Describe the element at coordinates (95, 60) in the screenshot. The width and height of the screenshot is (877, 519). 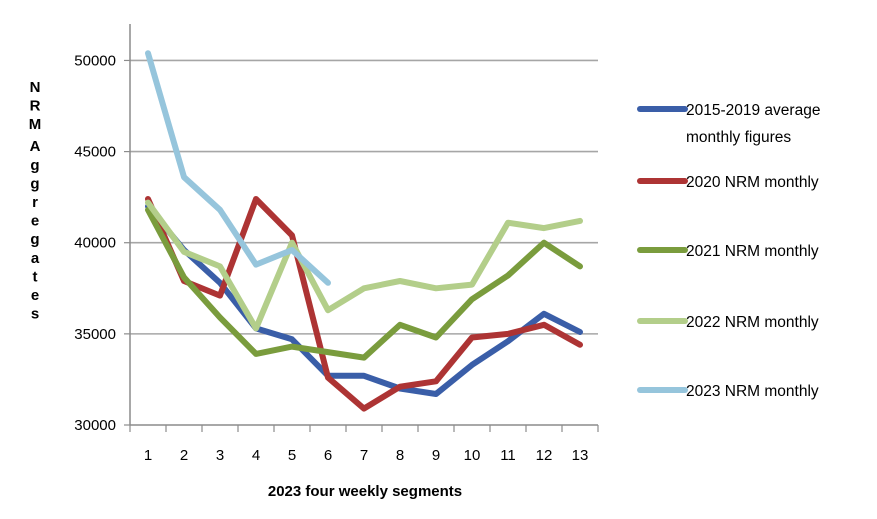
I see `y-tick-label: 50000` at that location.